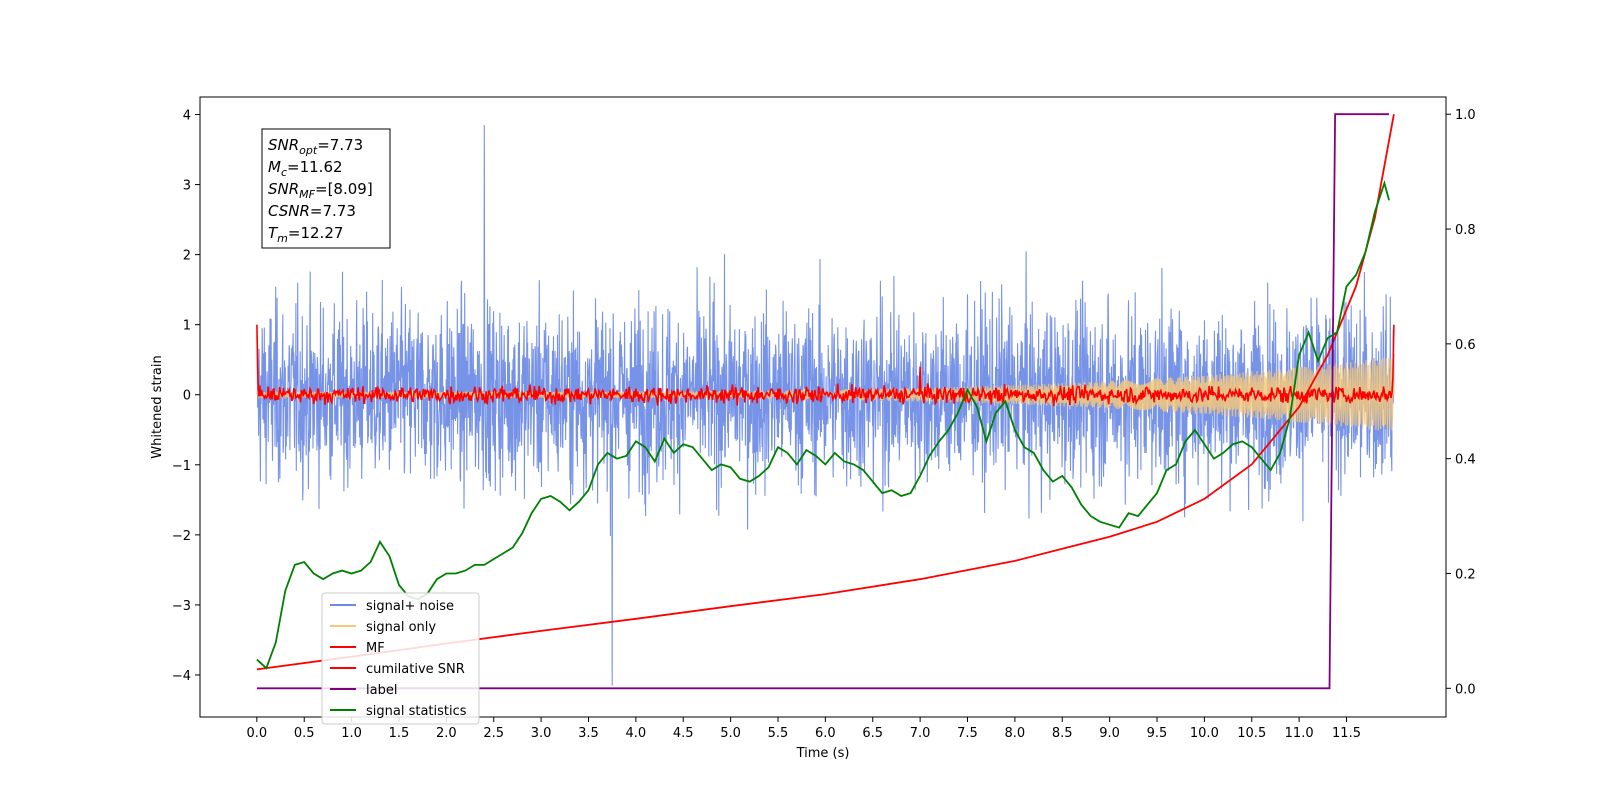 The height and width of the screenshot is (800, 1600). Describe the element at coordinates (401, 627) in the screenshot. I see `legend-label: signal only` at that location.